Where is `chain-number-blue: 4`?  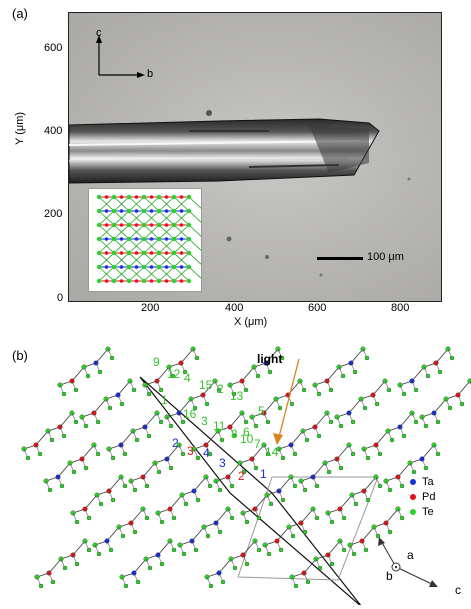
chain-number-blue: 4 is located at coordinates (206, 453).